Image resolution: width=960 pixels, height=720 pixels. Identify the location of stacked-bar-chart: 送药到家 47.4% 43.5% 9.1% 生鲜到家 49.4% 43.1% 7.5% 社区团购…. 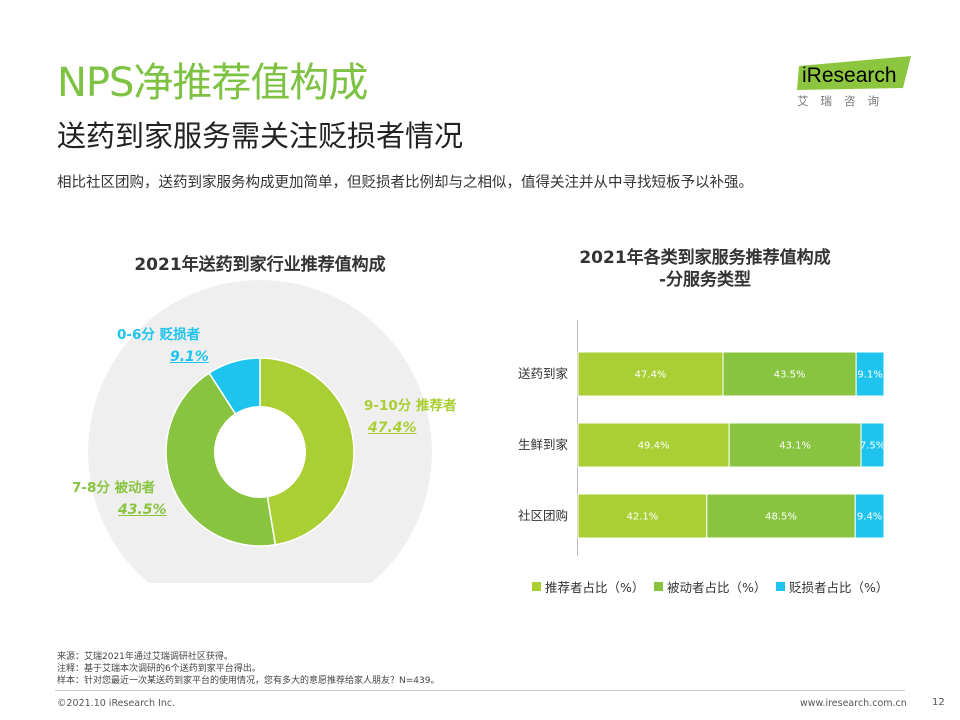
(701, 438).